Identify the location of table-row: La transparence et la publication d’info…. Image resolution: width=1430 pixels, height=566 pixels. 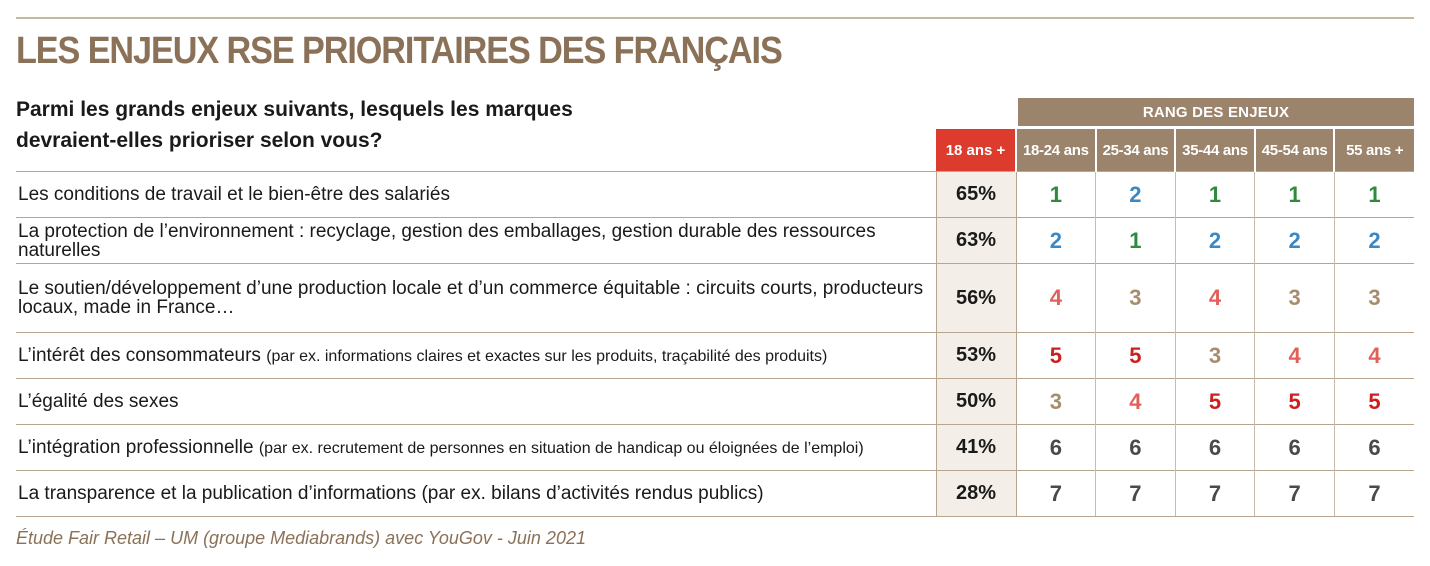
(715, 493).